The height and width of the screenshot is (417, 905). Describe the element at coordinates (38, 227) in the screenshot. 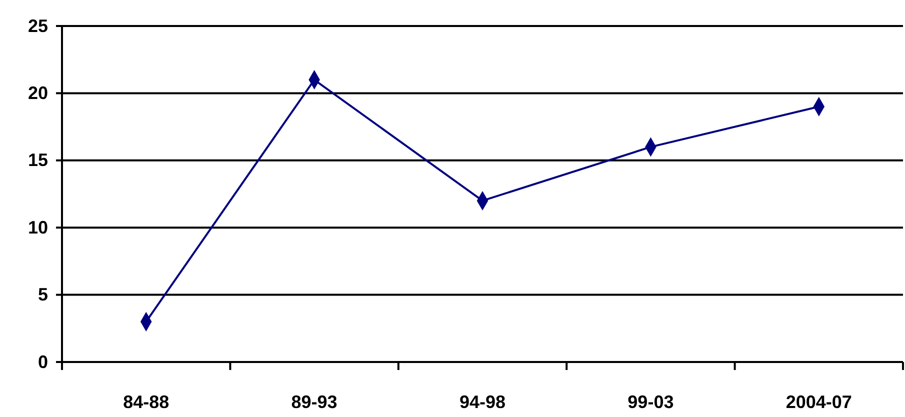

I see `y-tick-label: 10` at that location.